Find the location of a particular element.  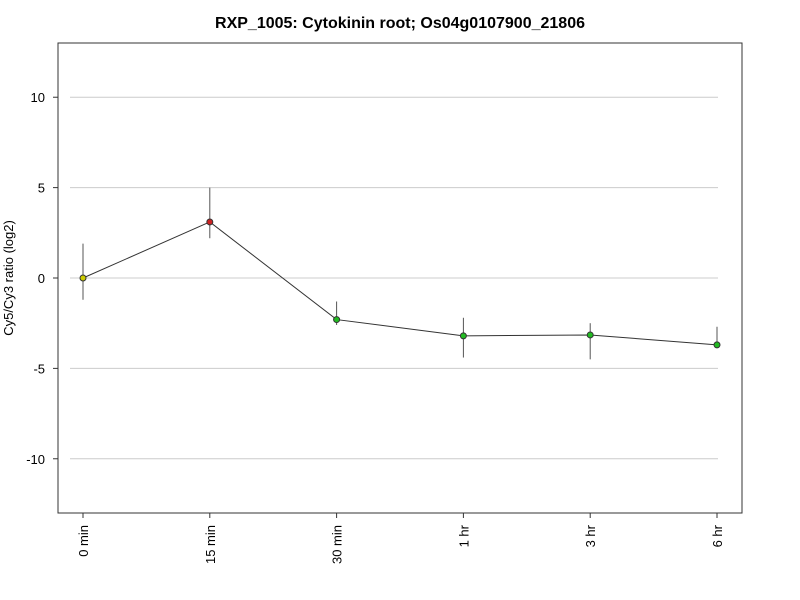

x-tick-label: 30 min is located at coordinates (337, 544).